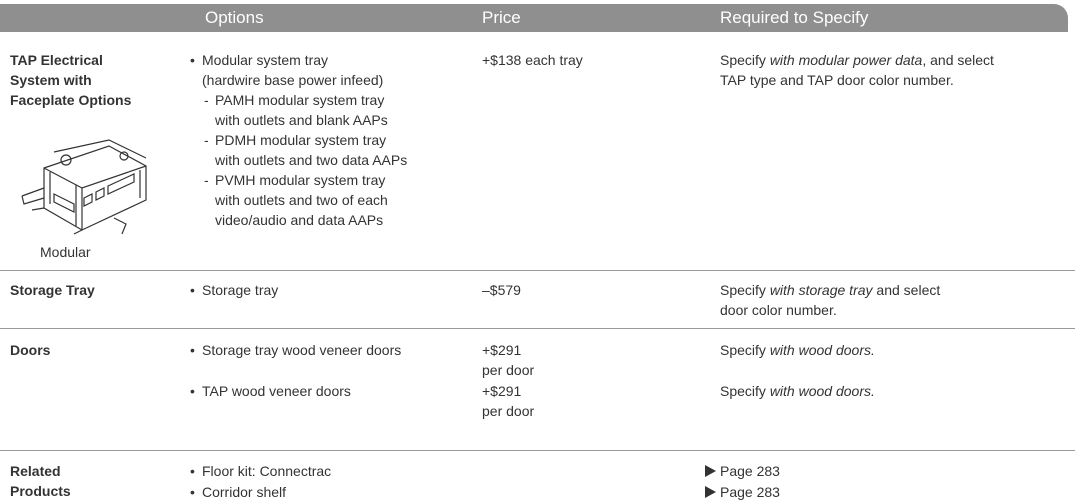  What do you see at coordinates (35, 471) in the screenshot?
I see `row-label: Related` at bounding box center [35, 471].